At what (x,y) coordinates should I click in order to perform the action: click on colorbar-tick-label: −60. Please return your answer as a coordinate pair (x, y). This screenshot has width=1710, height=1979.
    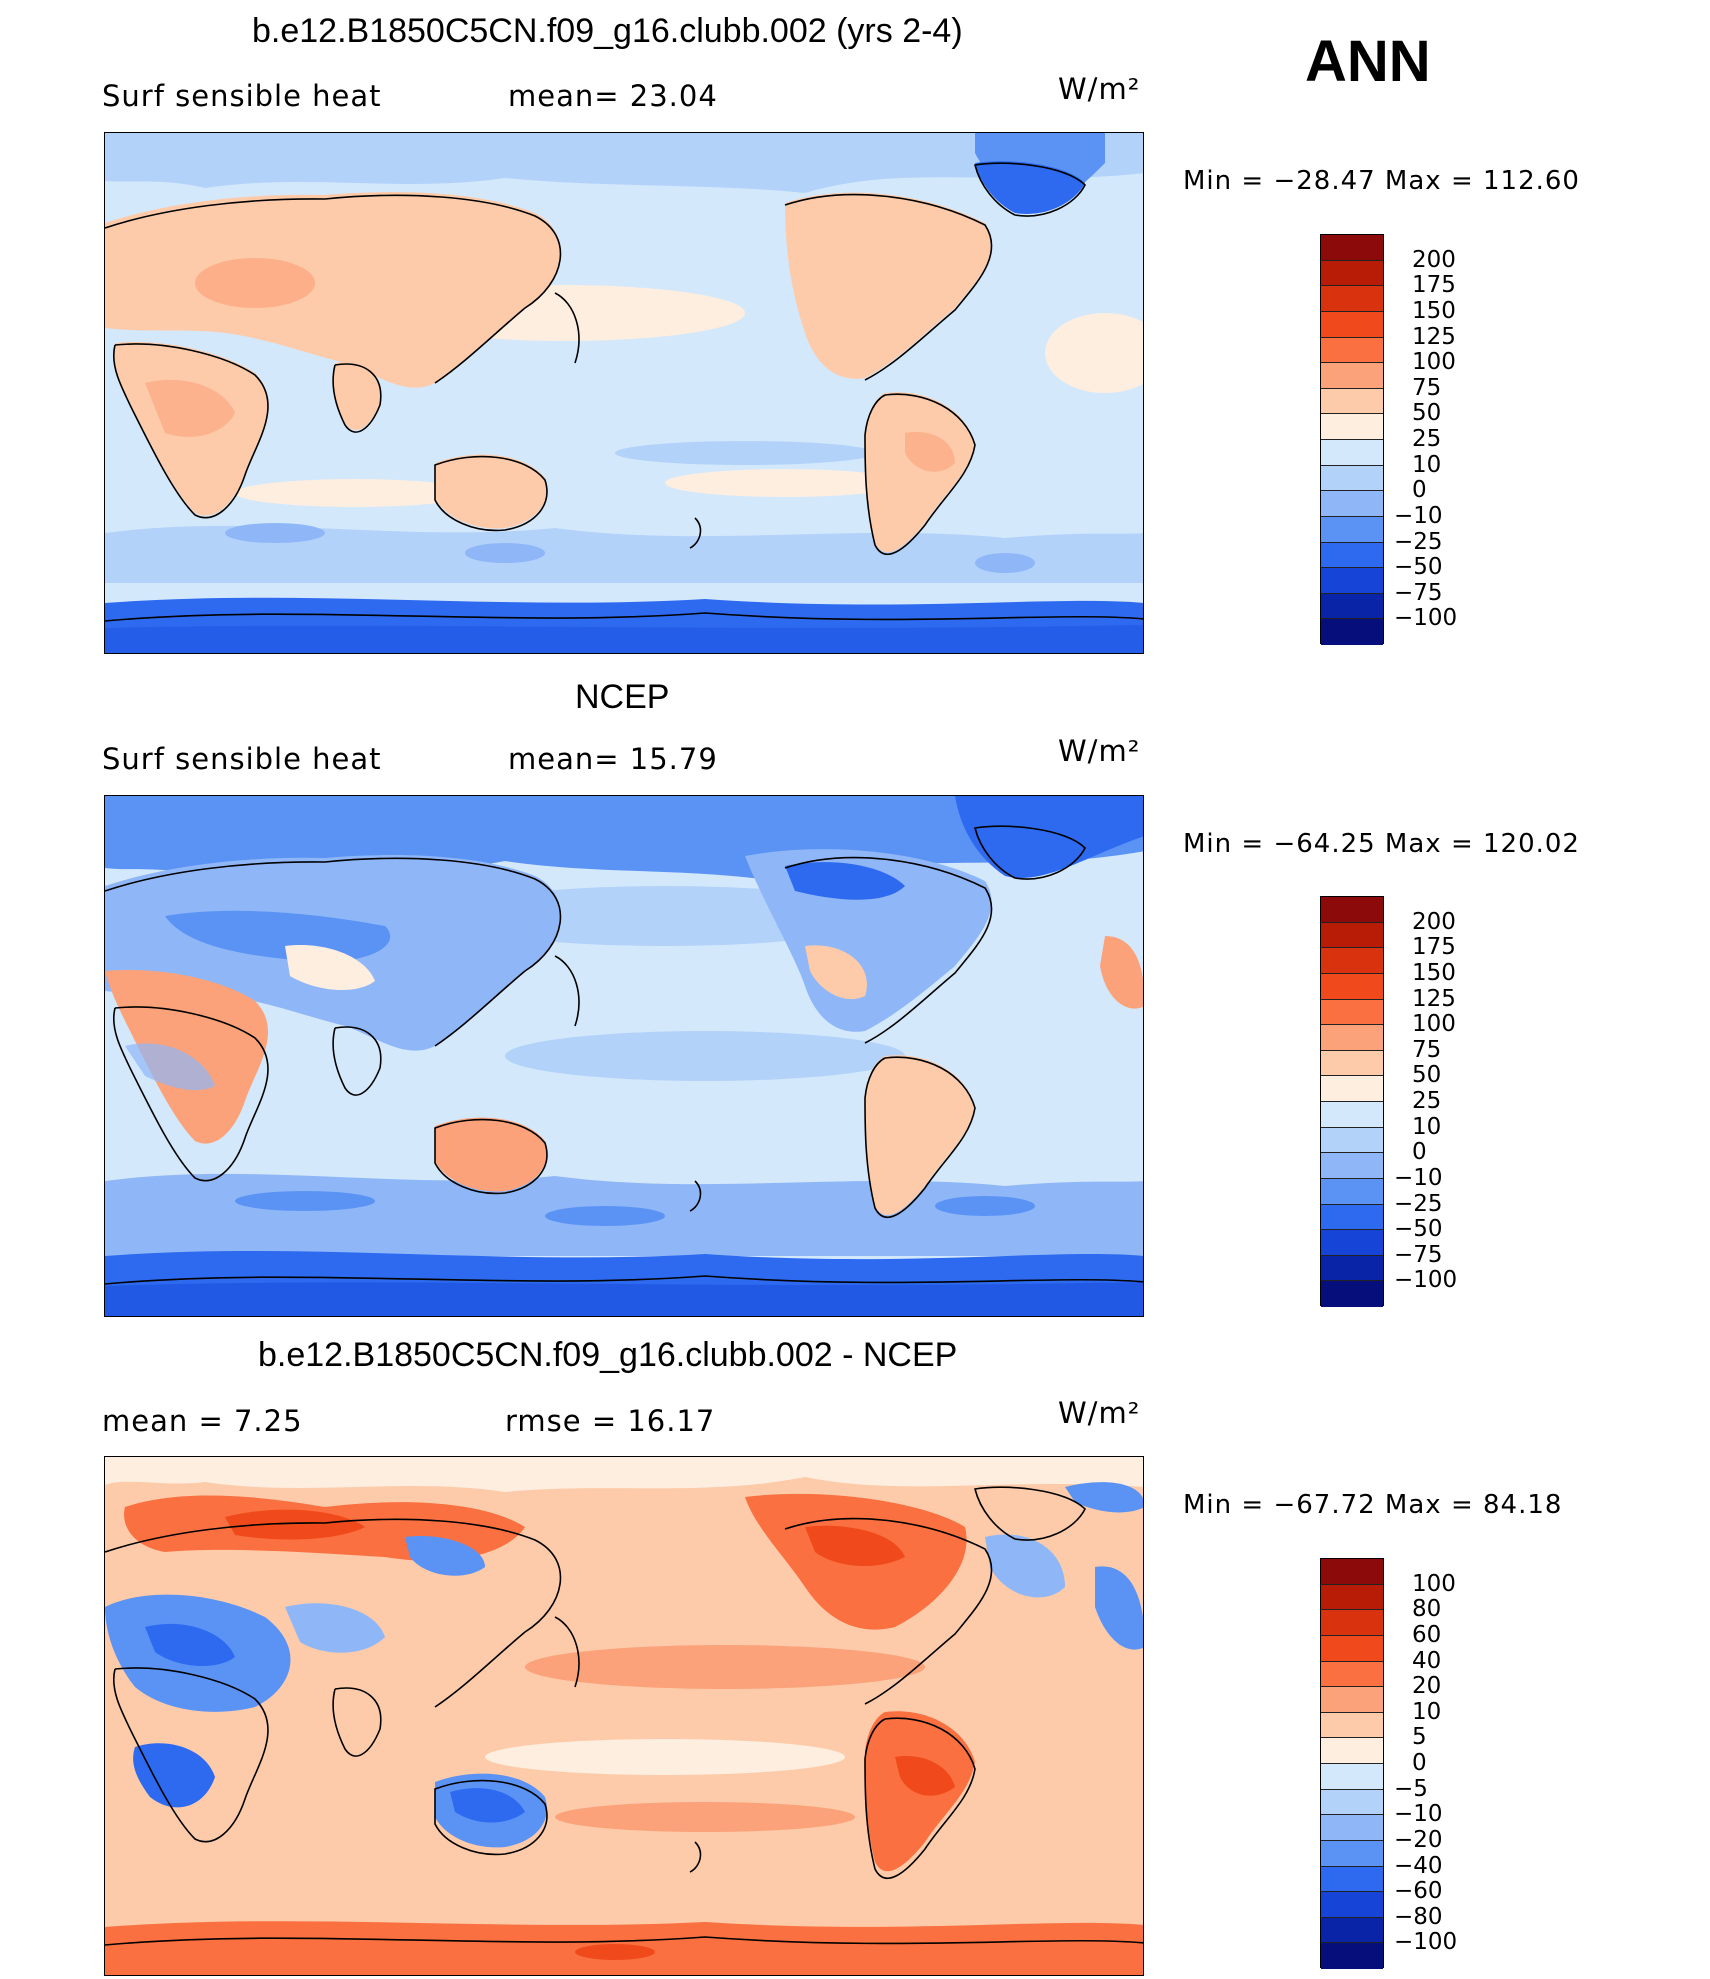
    Looking at the image, I should click on (1418, 1891).